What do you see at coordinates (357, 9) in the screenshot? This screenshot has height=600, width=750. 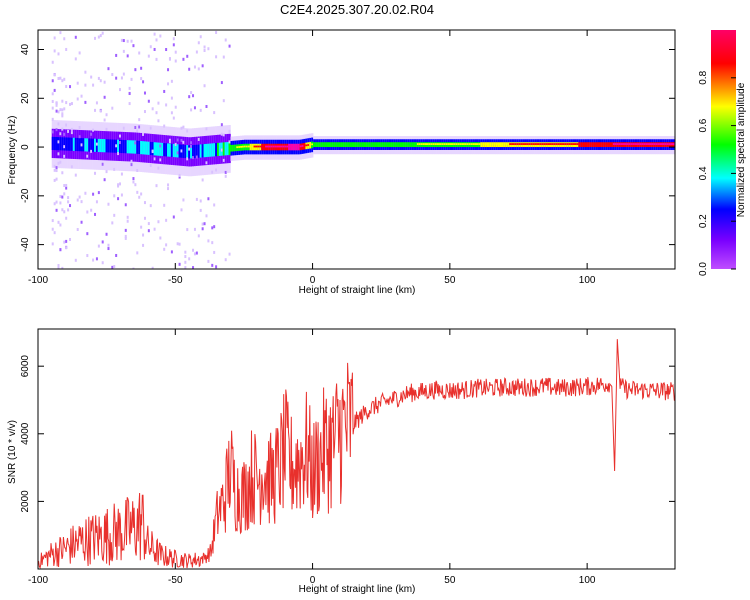 I see `chart-title: C2E4.2025.307.20.02.R04` at bounding box center [357, 9].